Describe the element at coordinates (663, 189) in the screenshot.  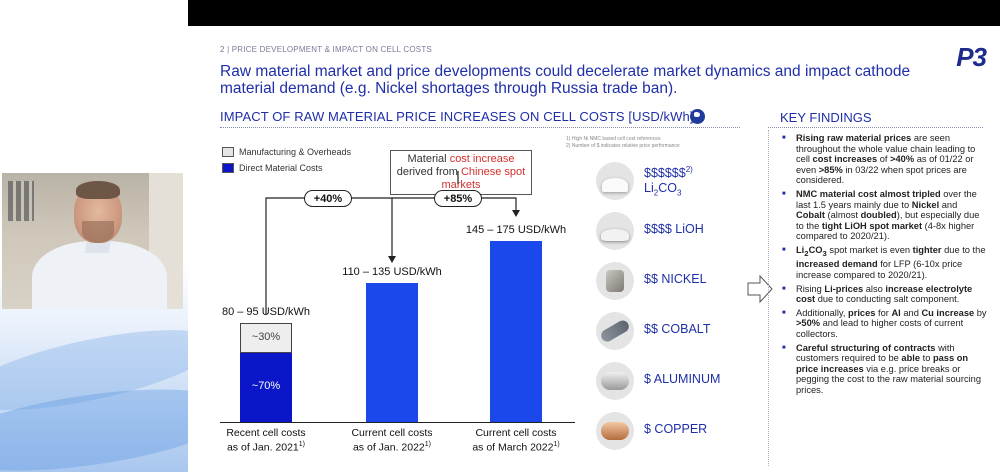
I see `material-formula: Li2CO3` at that location.